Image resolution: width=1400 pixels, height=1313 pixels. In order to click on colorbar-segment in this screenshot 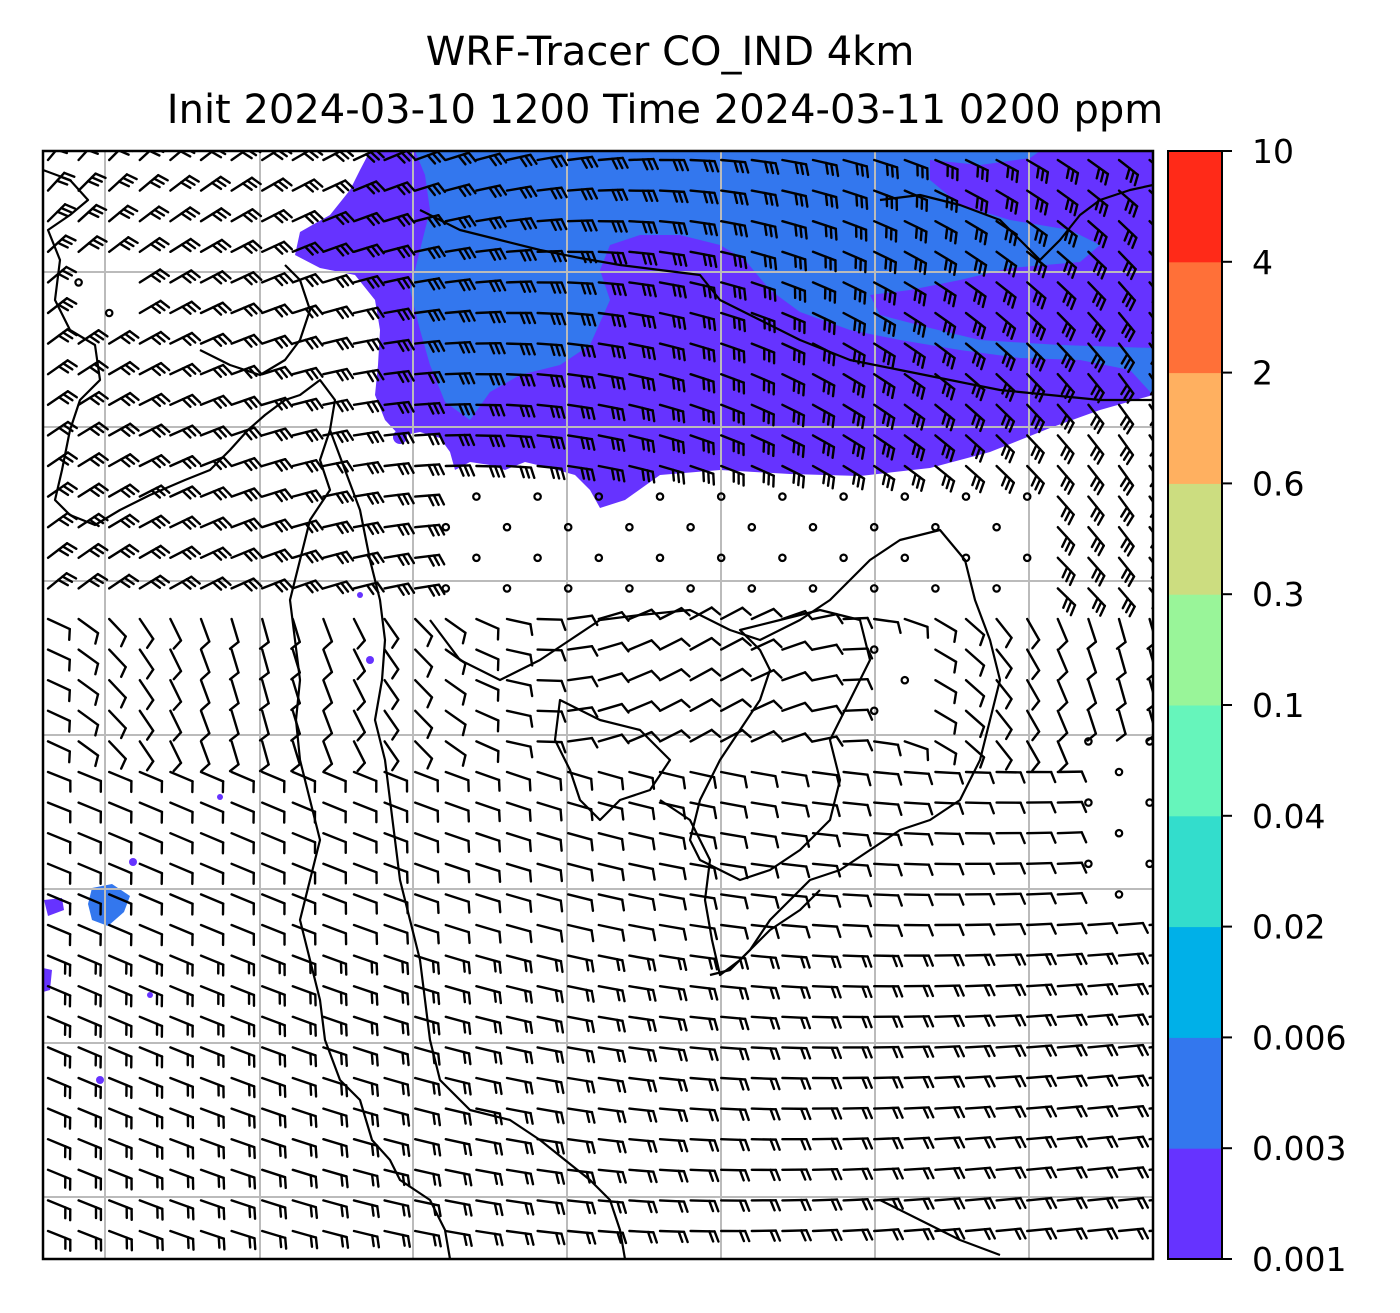, I will do `click(1195, 317)`.